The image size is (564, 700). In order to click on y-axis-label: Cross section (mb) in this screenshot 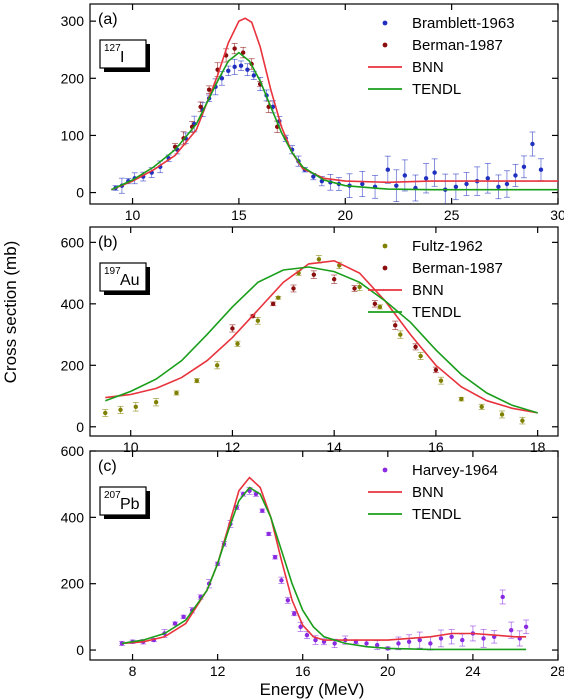, I will do `click(10, 312)`.